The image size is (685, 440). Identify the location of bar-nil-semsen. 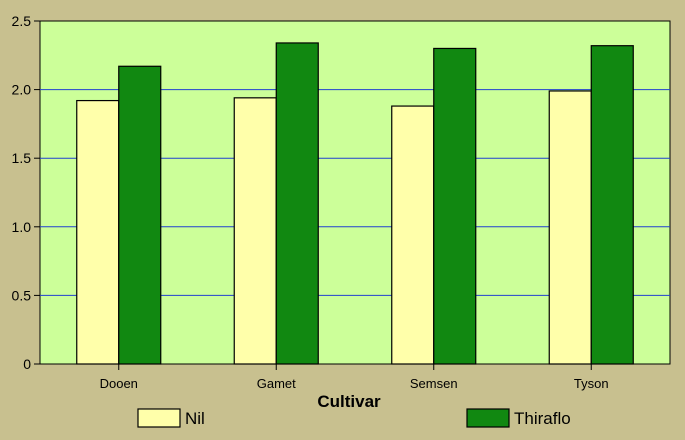
(413, 235).